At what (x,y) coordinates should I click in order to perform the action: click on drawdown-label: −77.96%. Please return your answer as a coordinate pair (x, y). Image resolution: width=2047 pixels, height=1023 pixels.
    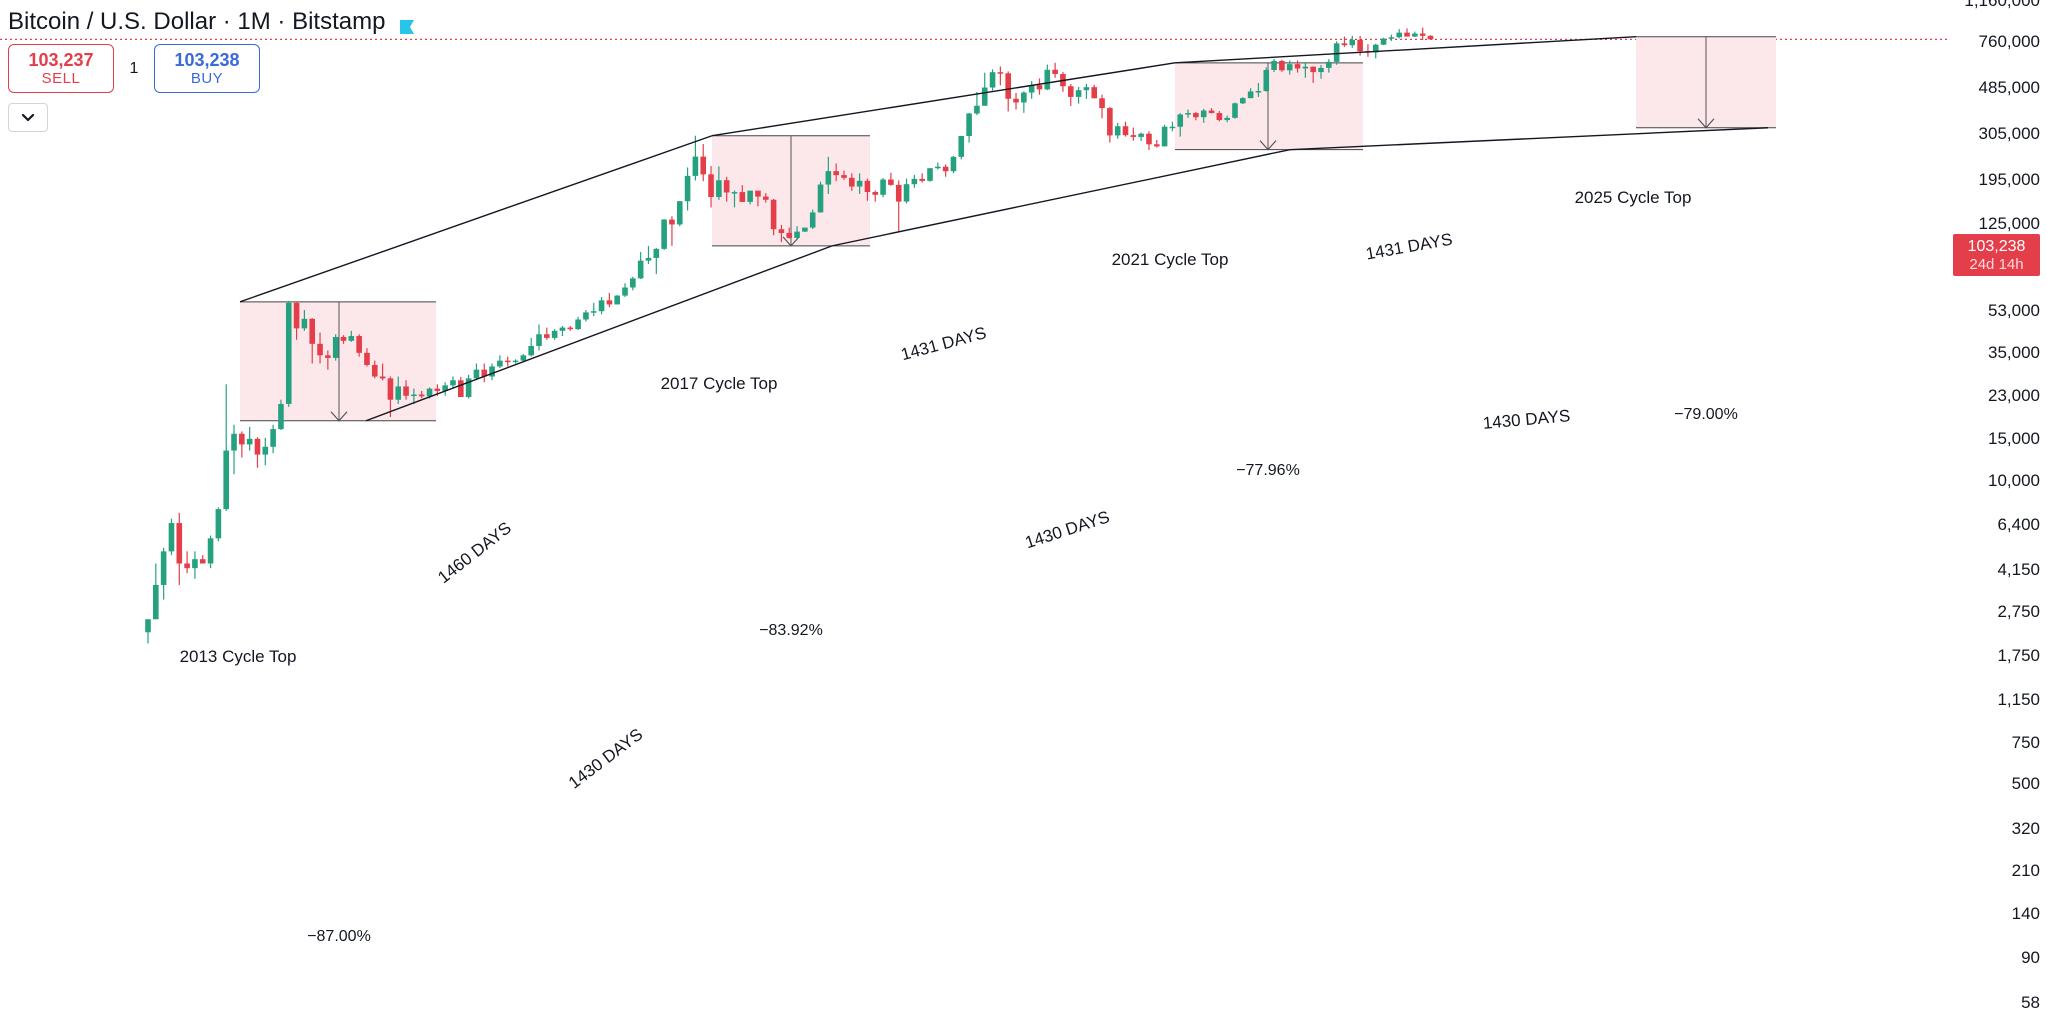
    Looking at the image, I should click on (1268, 470).